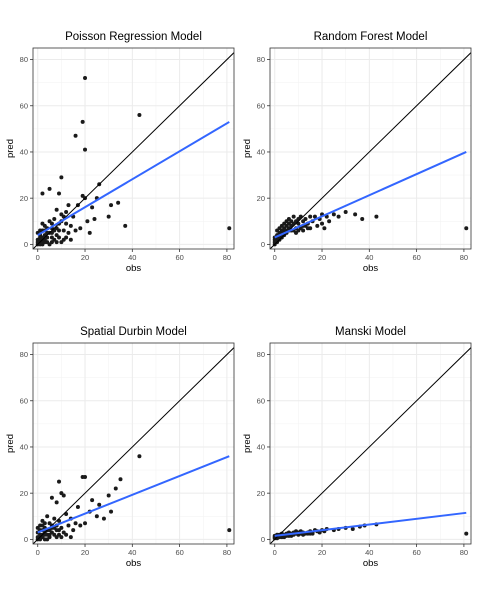  Describe the element at coordinates (133, 37) in the screenshot. I see `panel-title: Poisson Regression Model` at that location.